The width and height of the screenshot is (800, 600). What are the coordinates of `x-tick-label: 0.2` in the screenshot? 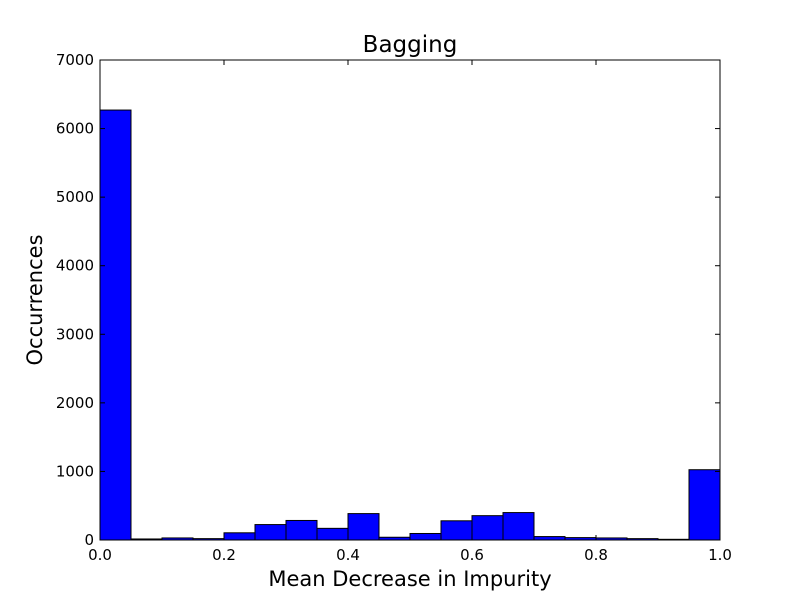 It's located at (224, 555).